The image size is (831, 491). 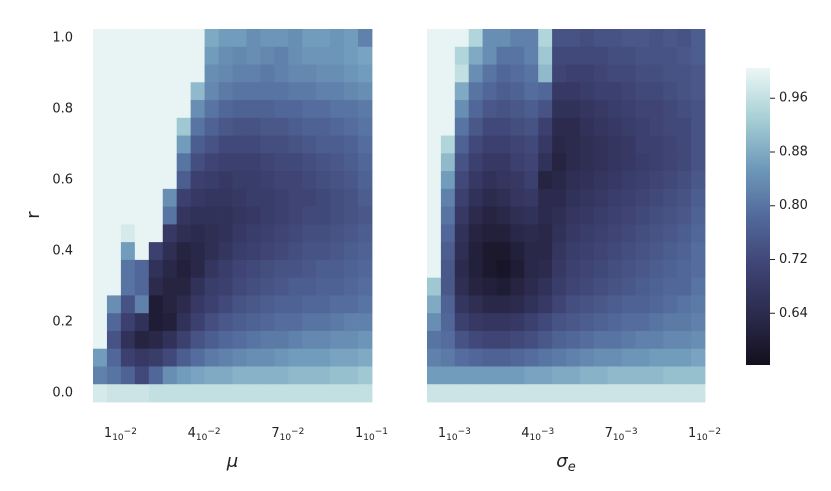 What do you see at coordinates (537, 434) in the screenshot?
I see `x-tick-label: 410−3` at bounding box center [537, 434].